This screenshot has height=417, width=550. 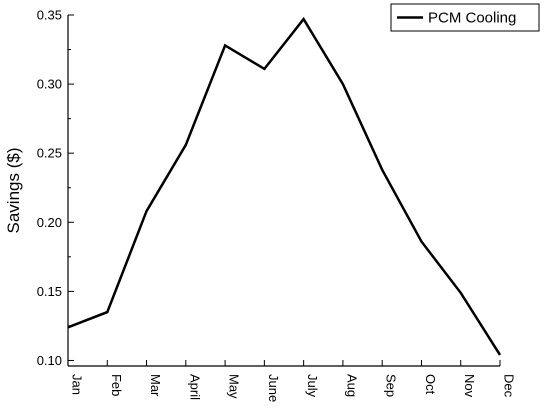 I want to click on x-tick-label: Mar, so click(x=155, y=385).